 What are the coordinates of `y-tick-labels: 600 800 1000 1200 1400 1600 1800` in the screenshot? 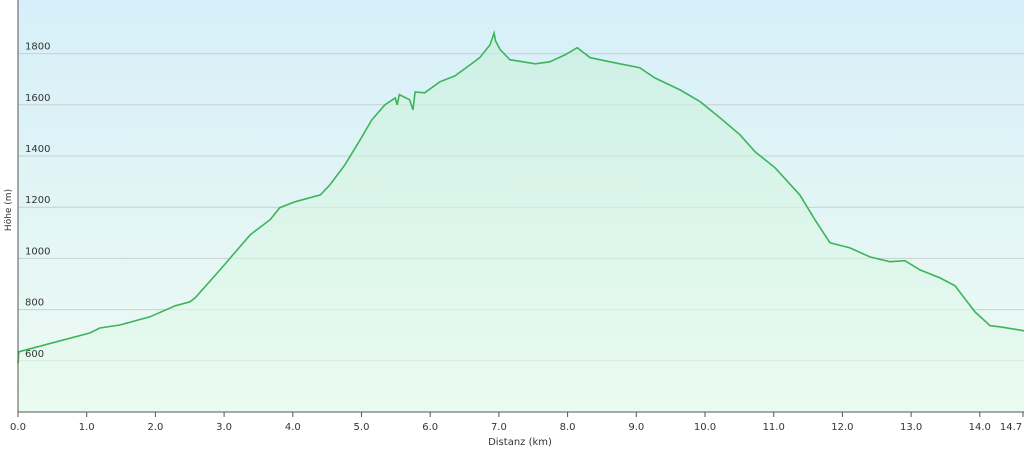 It's located at (37, 201).